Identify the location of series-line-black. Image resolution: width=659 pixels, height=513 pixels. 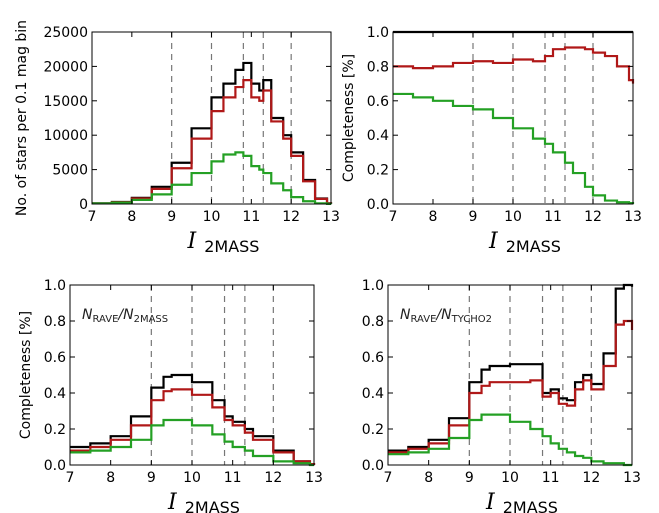
(511, 367).